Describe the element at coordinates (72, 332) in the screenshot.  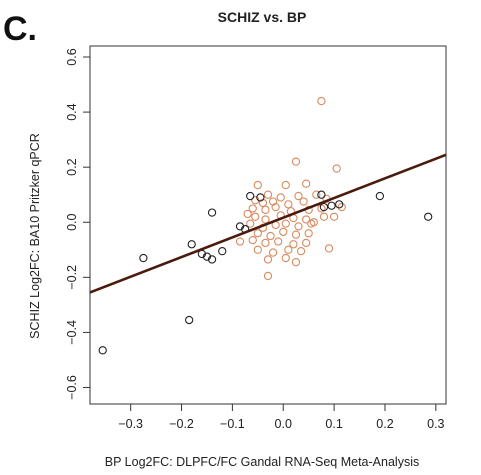
I see `y-tick-label: −0.4` at that location.